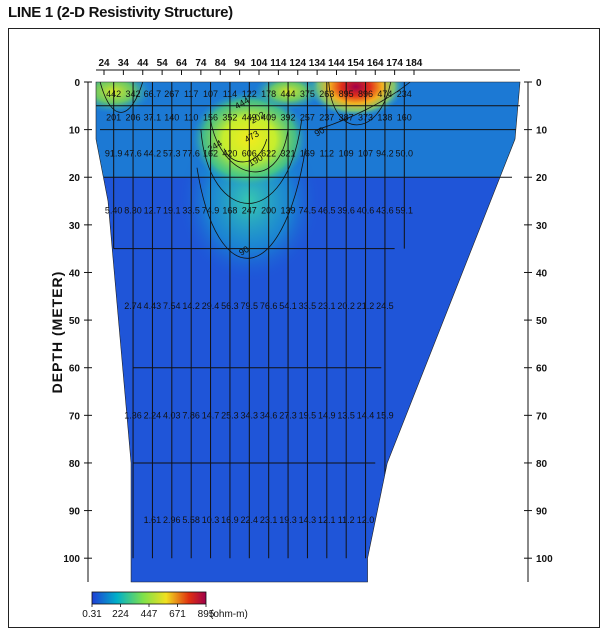 The image size is (608, 635). What do you see at coordinates (77, 83) in the screenshot?
I see `y-tick-label-left: 0` at bounding box center [77, 83].